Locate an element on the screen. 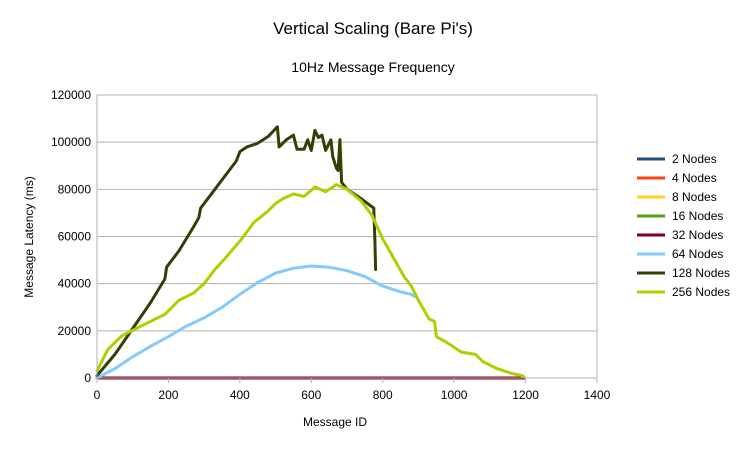 The image size is (746, 449). legend-label: 128 Nodes is located at coordinates (701, 273).